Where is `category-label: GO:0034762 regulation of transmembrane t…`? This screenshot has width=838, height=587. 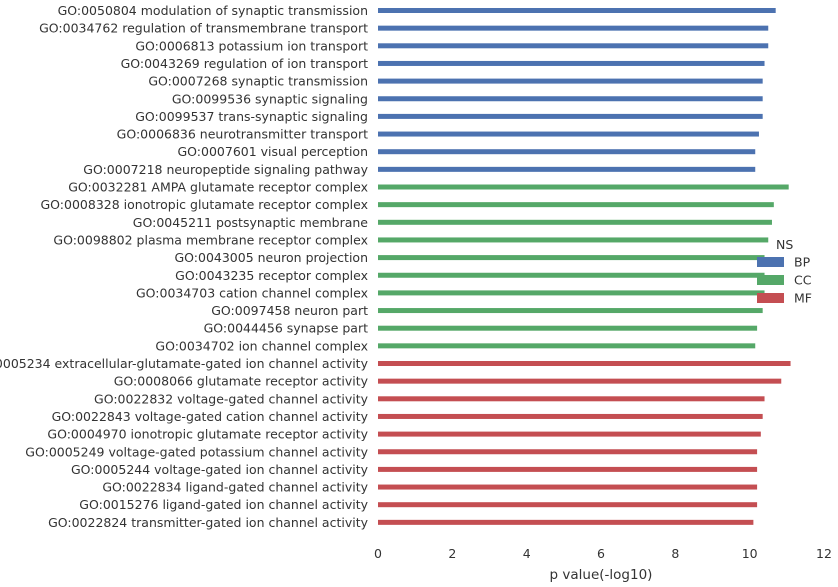 category-label: GO:0034762 regulation of transmembrane t… is located at coordinates (203, 28).